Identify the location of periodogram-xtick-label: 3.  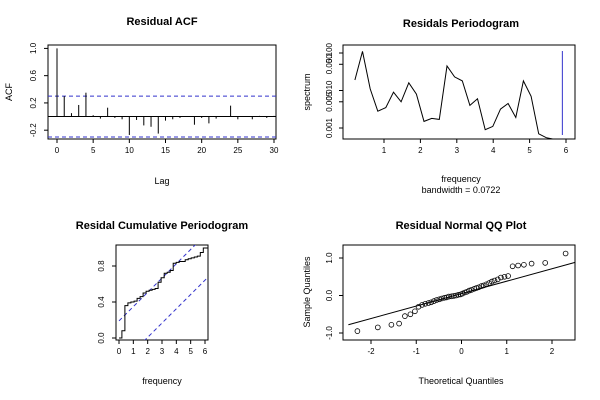
(457, 150).